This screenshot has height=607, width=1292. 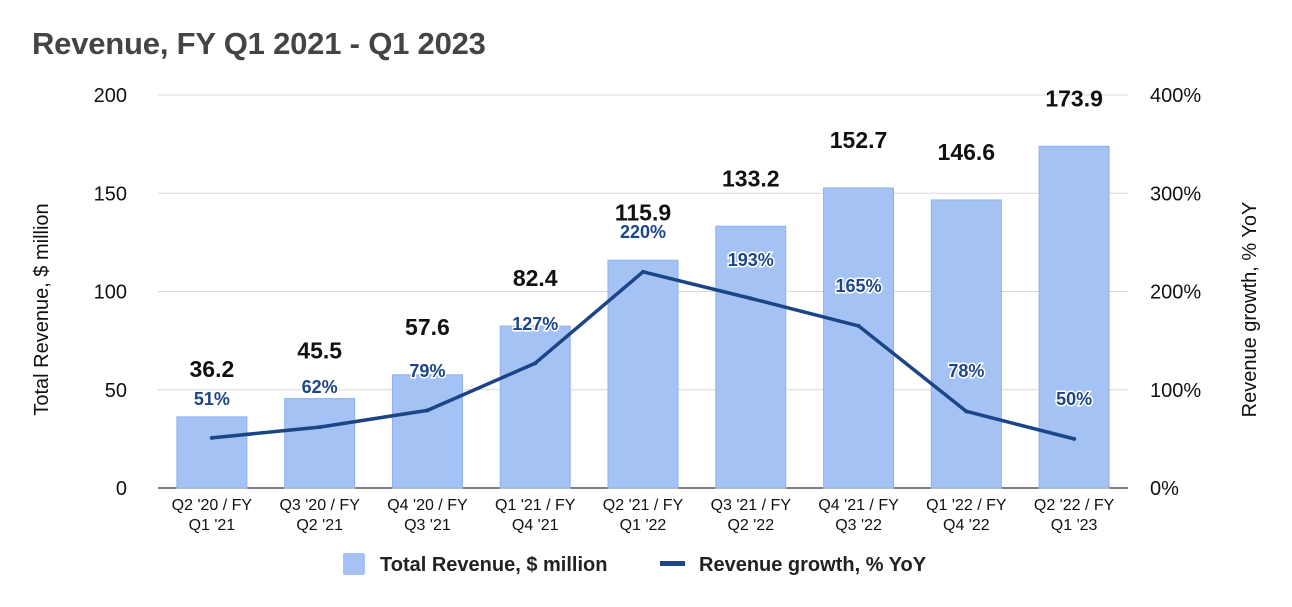 What do you see at coordinates (966, 505) in the screenshot?
I see `x-axis-tick-label: Q1 '22 / FY` at bounding box center [966, 505].